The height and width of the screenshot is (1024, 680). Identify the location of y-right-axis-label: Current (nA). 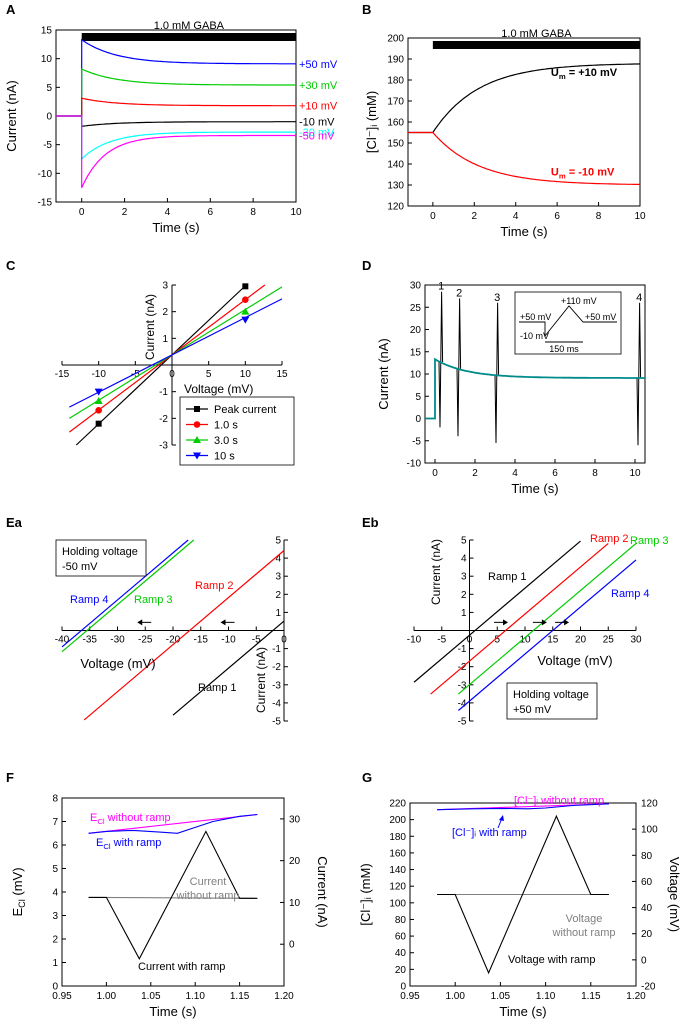
(322, 892).